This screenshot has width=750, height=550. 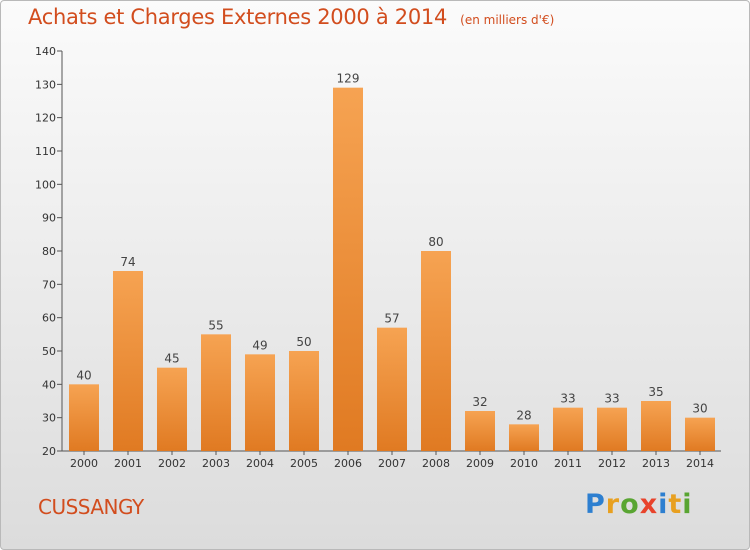 I want to click on y-tick-label: 140, so click(x=45, y=51).